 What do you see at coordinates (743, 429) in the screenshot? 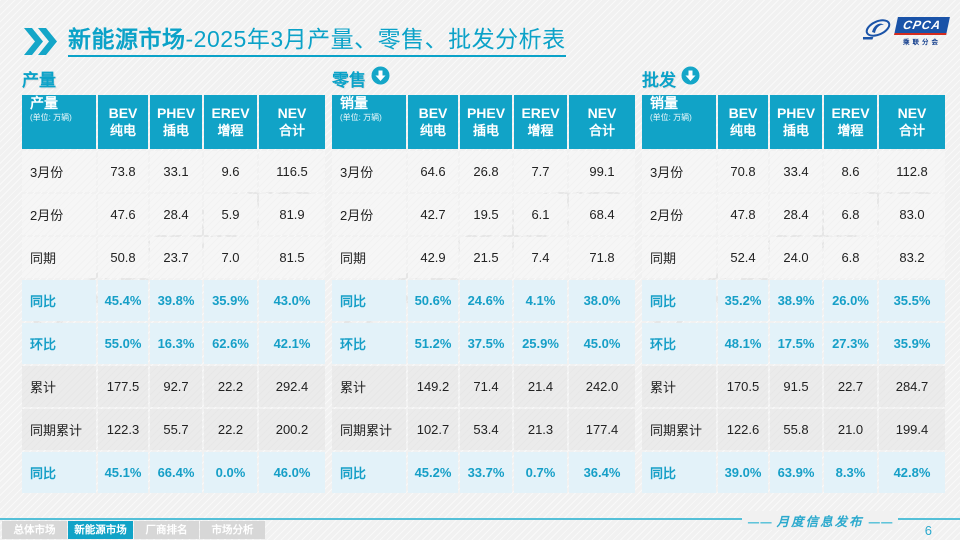
I see `cell-value: 122.6` at bounding box center [743, 429].